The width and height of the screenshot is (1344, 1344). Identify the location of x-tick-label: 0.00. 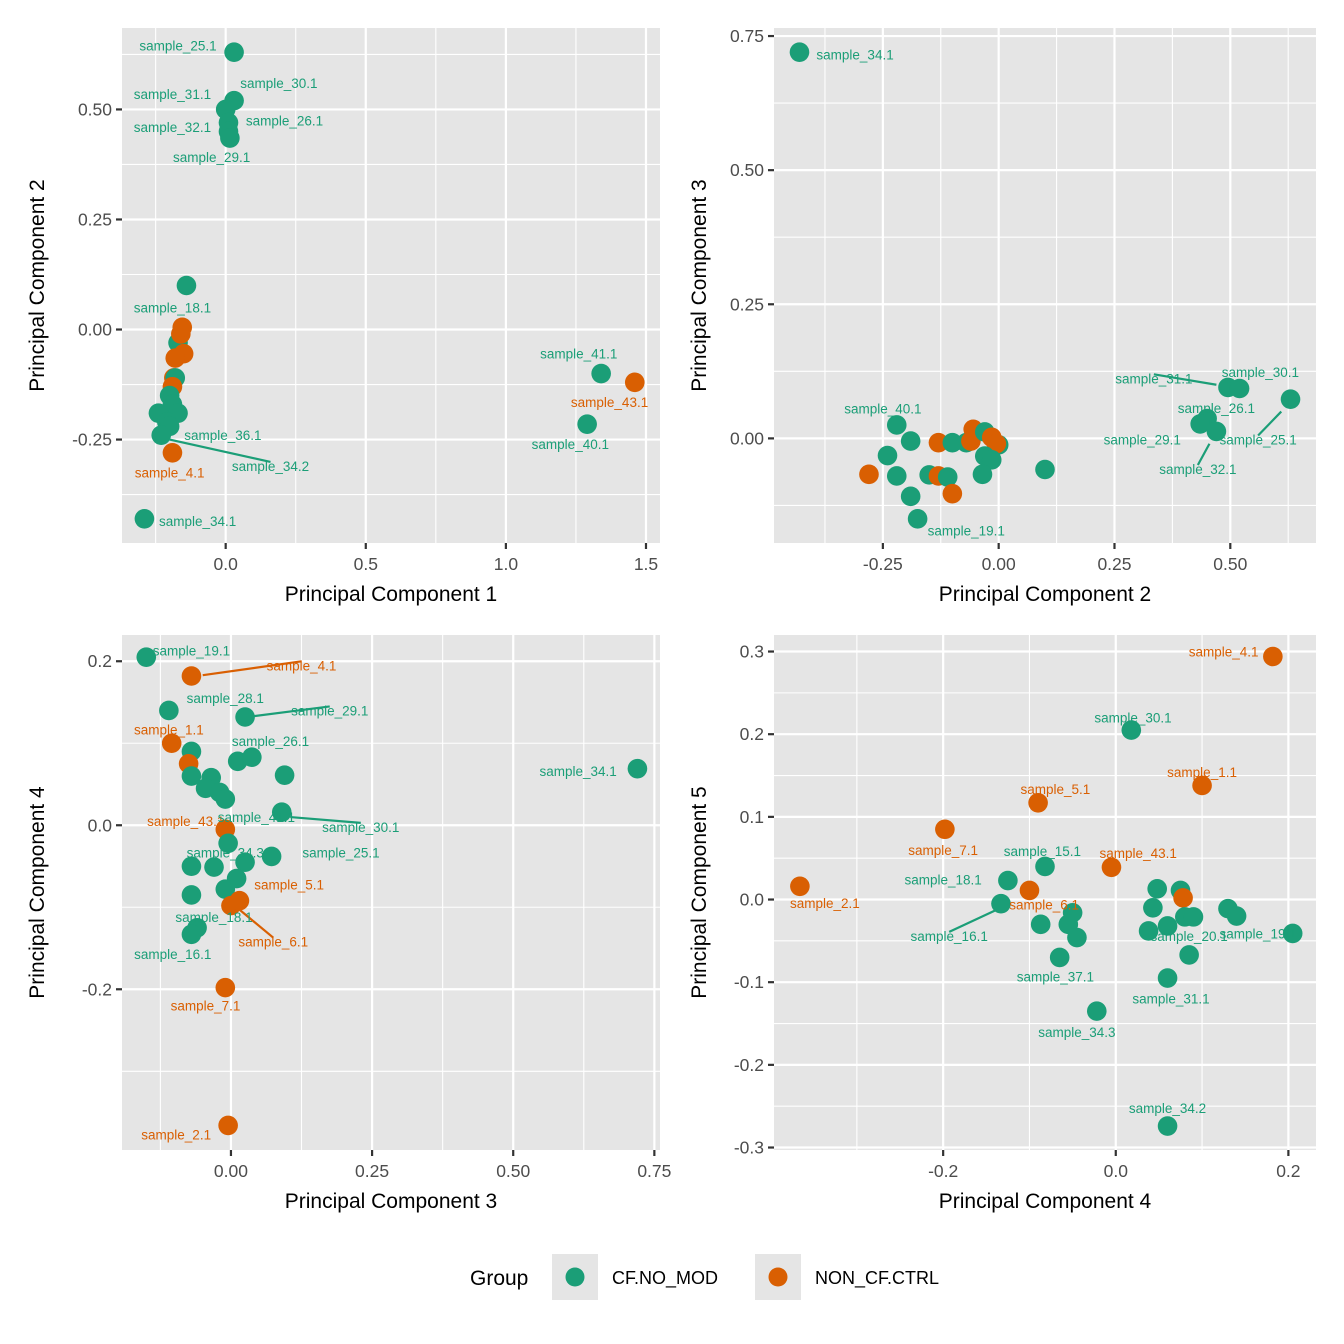
(999, 564).